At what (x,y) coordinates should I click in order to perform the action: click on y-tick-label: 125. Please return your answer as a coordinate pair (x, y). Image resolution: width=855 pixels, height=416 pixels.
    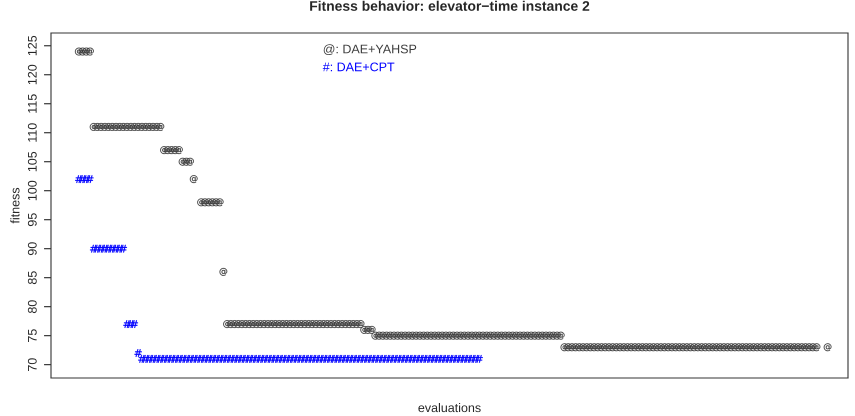
    Looking at the image, I should click on (32, 46).